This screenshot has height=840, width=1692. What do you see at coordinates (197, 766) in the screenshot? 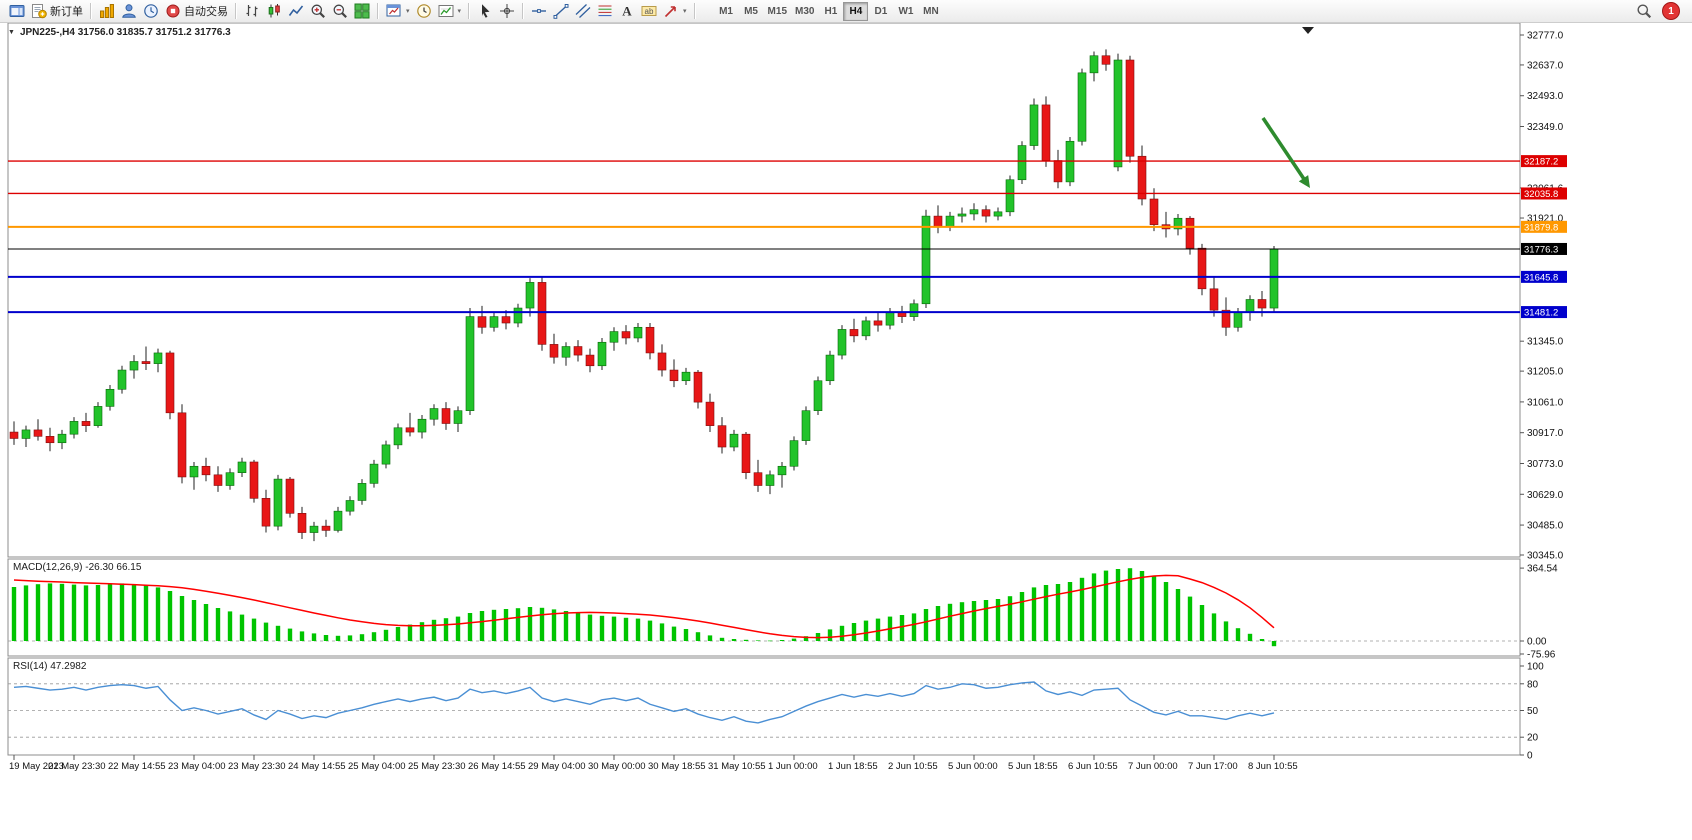
I see `svg-text: 23 May 04:00` at bounding box center [197, 766].